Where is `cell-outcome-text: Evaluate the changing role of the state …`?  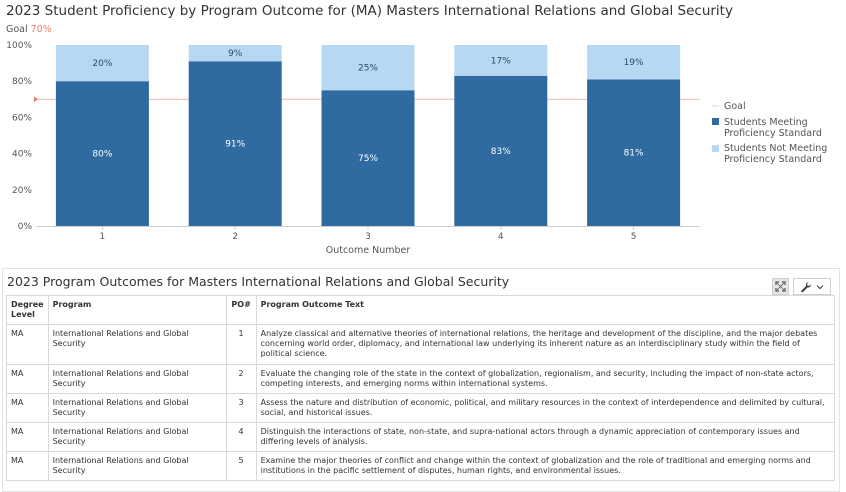 cell-outcome-text: Evaluate the changing role of the state … is located at coordinates (545, 379).